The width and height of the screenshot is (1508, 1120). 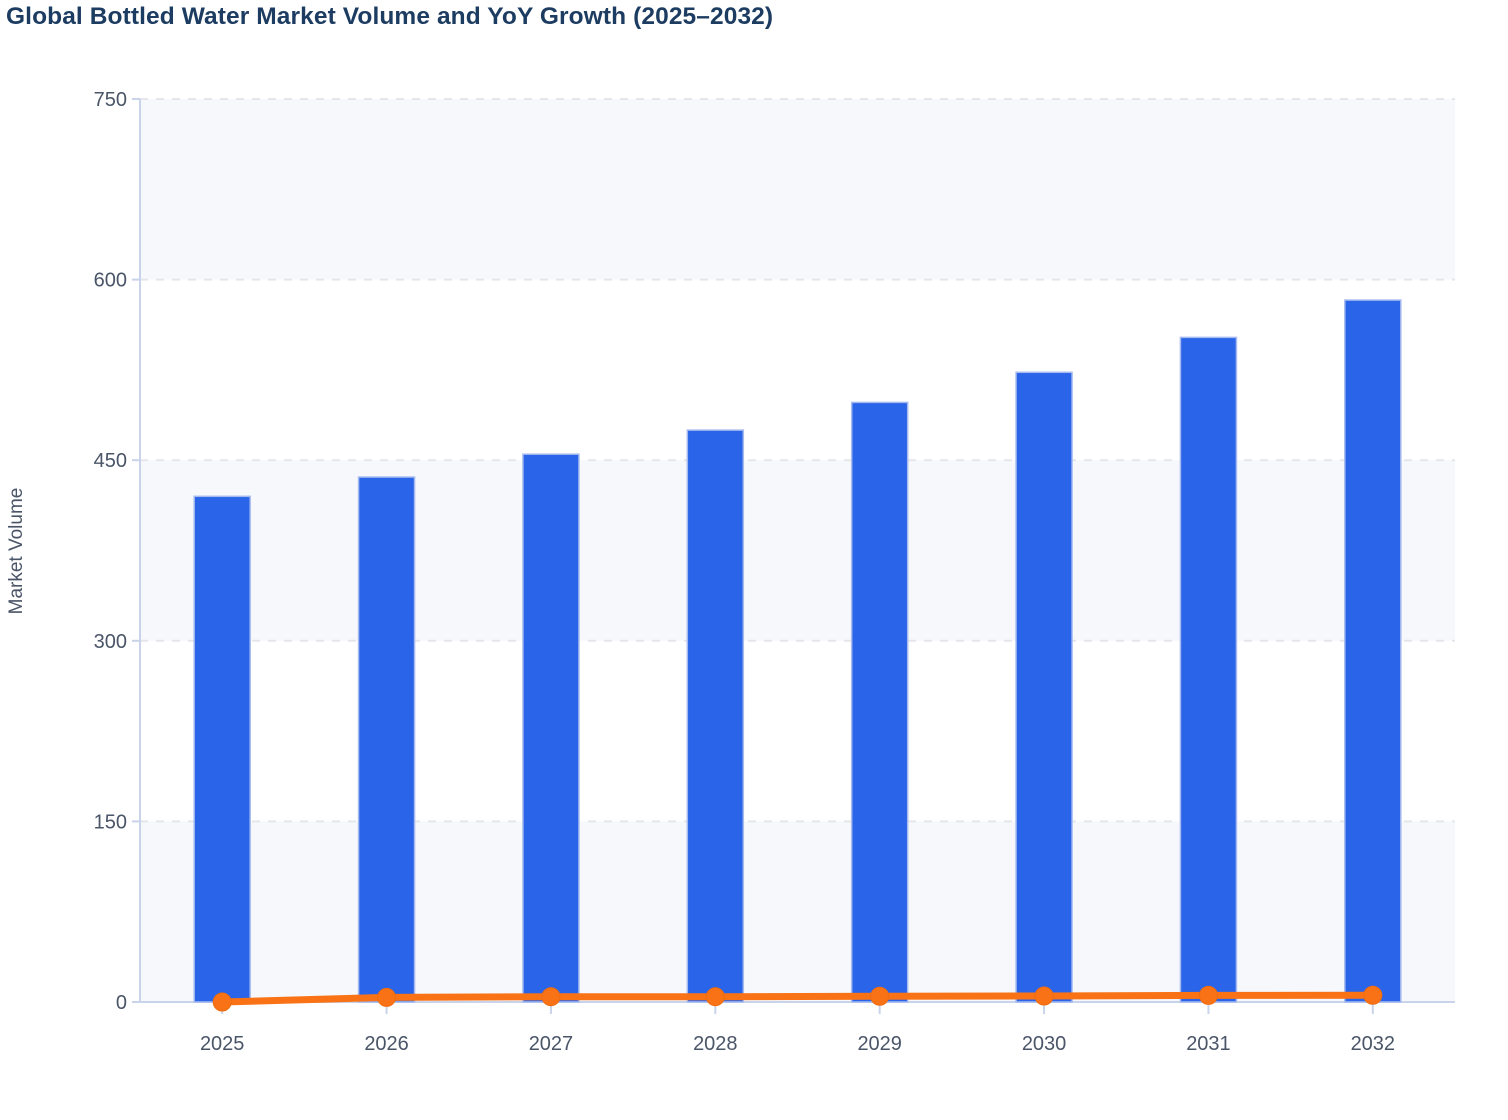 What do you see at coordinates (121, 1003) in the screenshot?
I see `y-tick-label: 0` at bounding box center [121, 1003].